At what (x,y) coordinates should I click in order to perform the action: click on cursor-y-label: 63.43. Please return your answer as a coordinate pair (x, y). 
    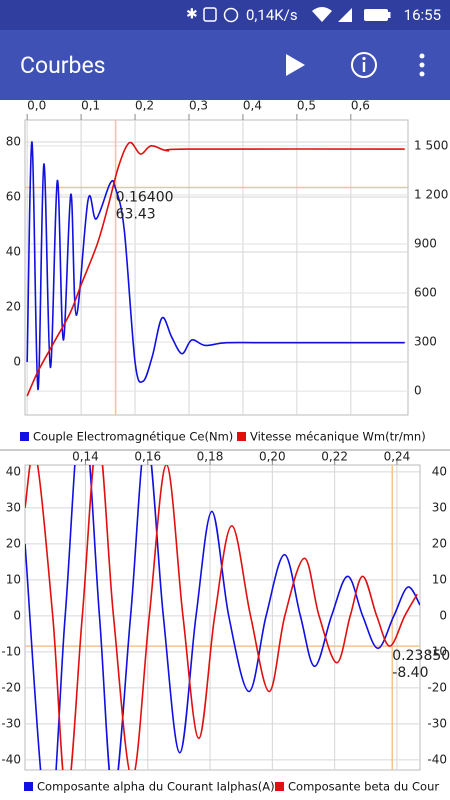
    Looking at the image, I should click on (136, 215).